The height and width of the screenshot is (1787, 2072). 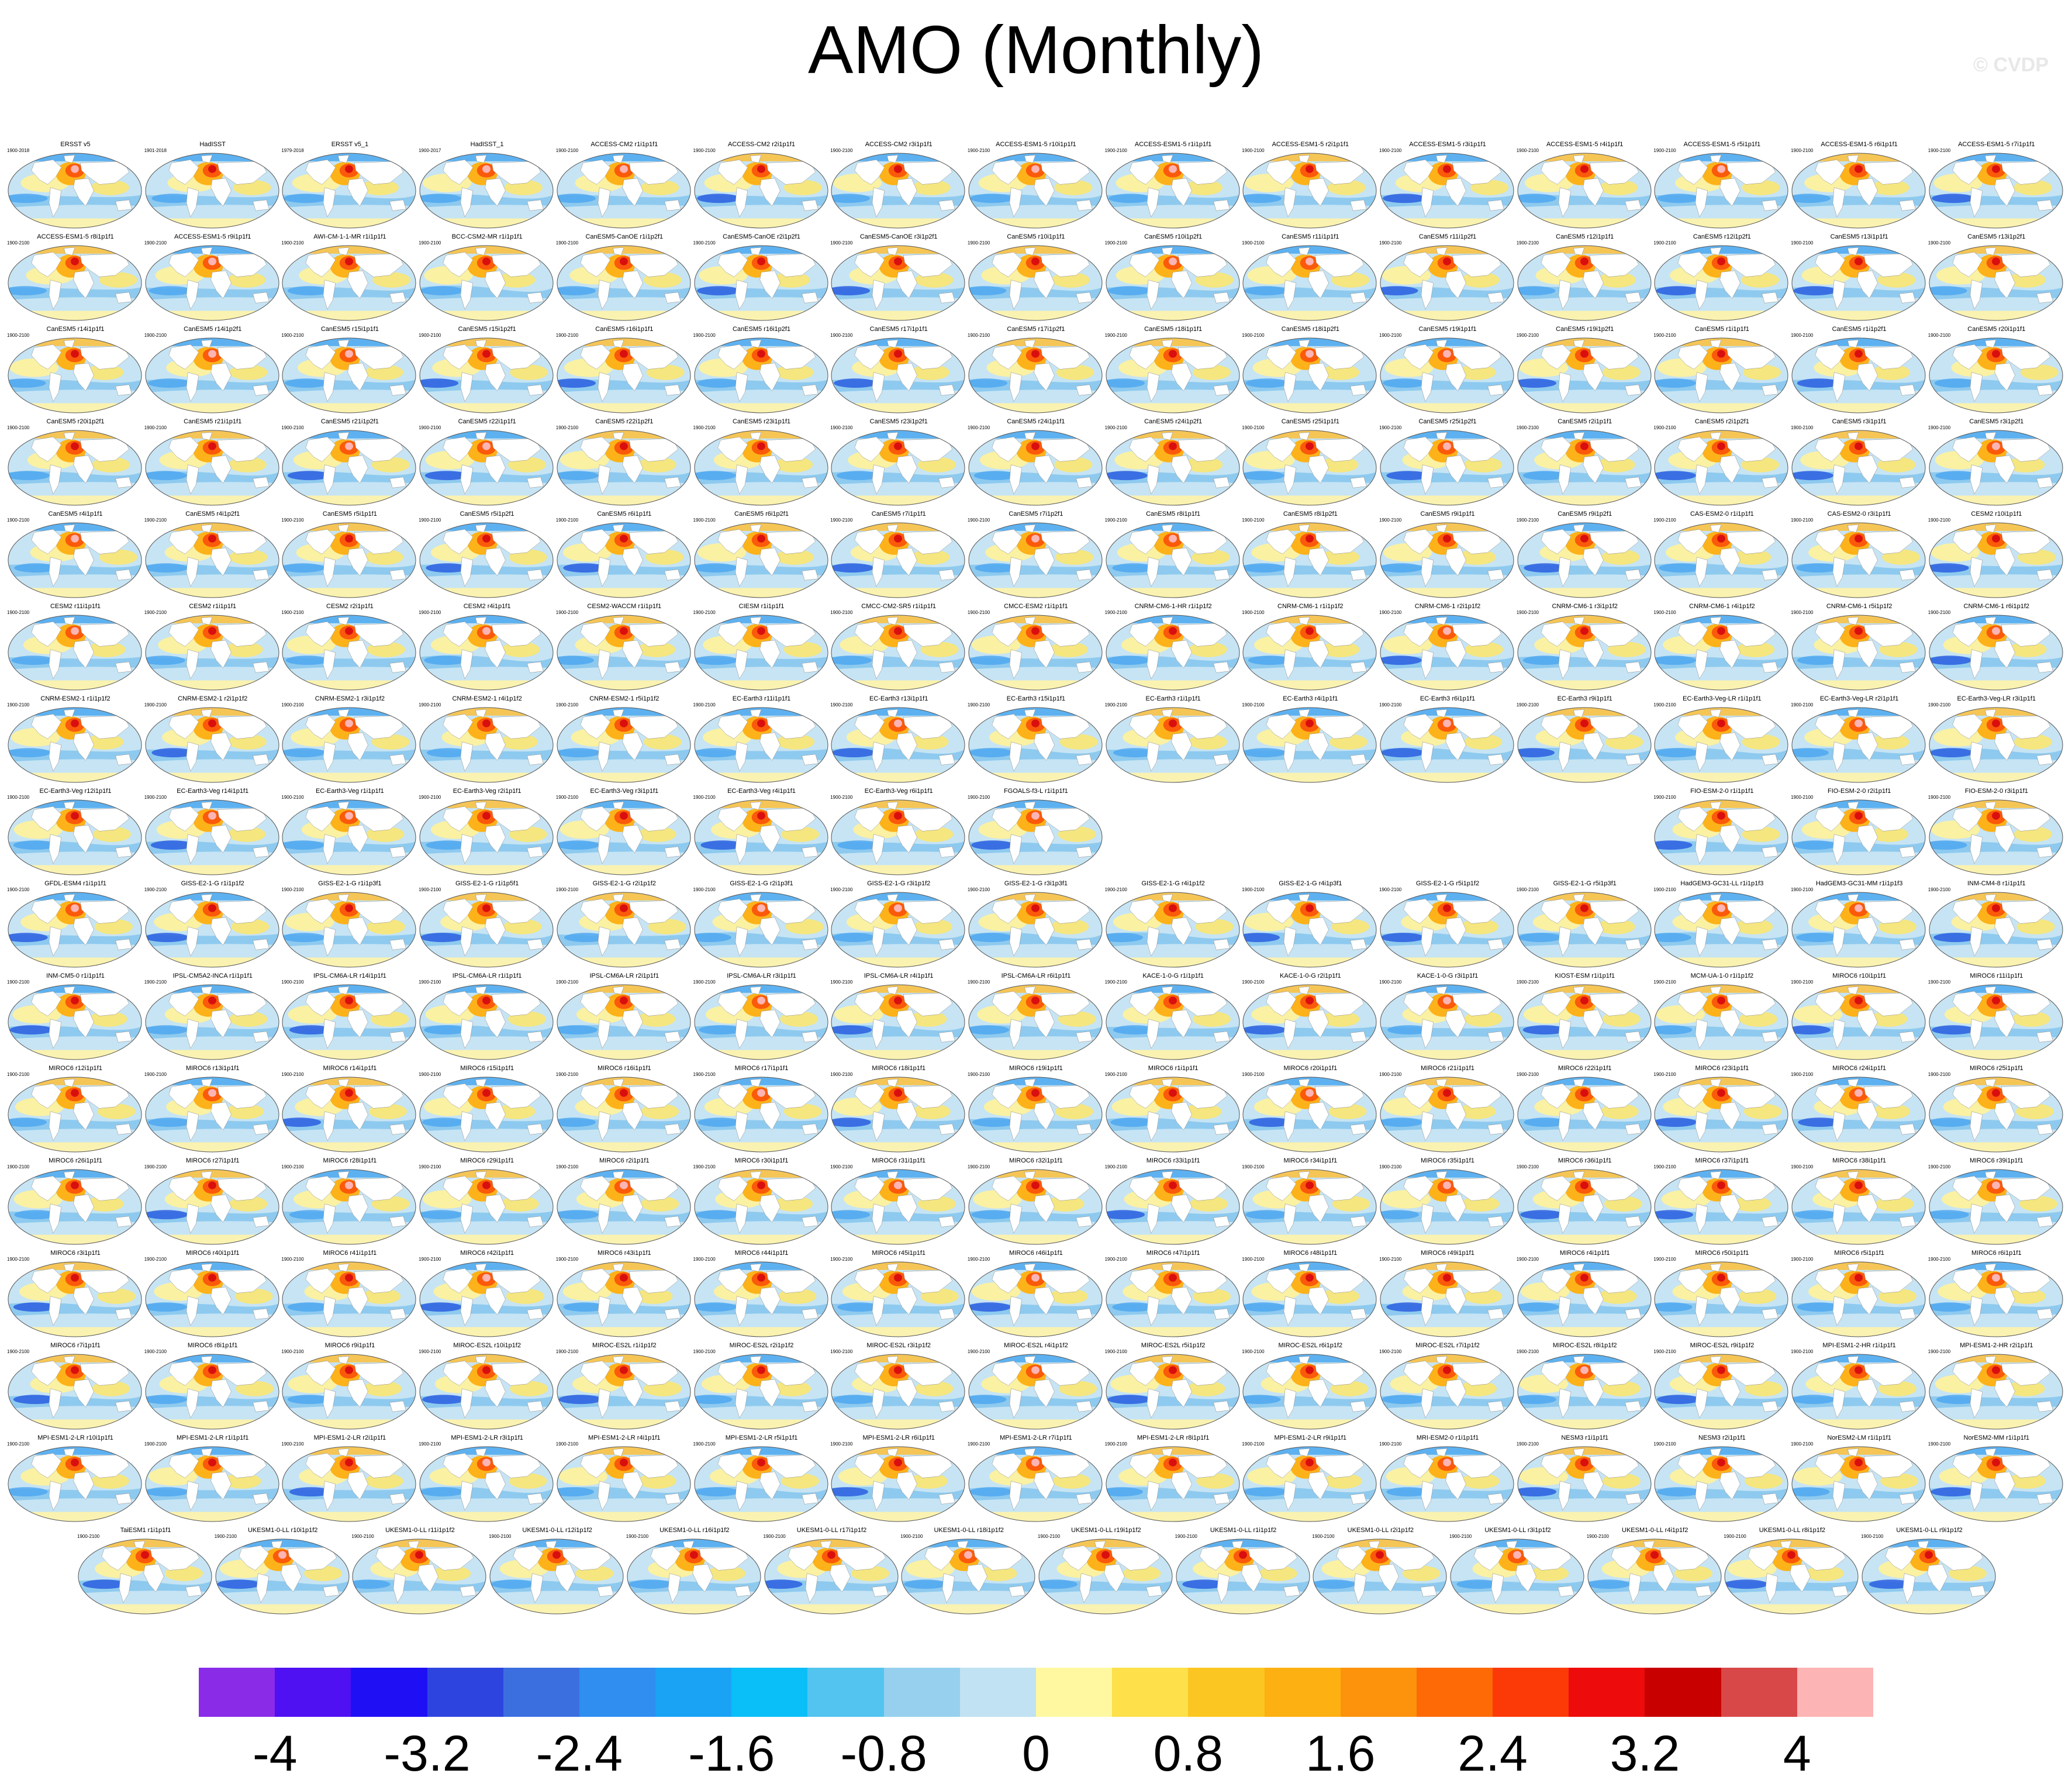 What do you see at coordinates (624, 514) in the screenshot?
I see `panel-title: CanESM5 r6i1p1f1` at bounding box center [624, 514].